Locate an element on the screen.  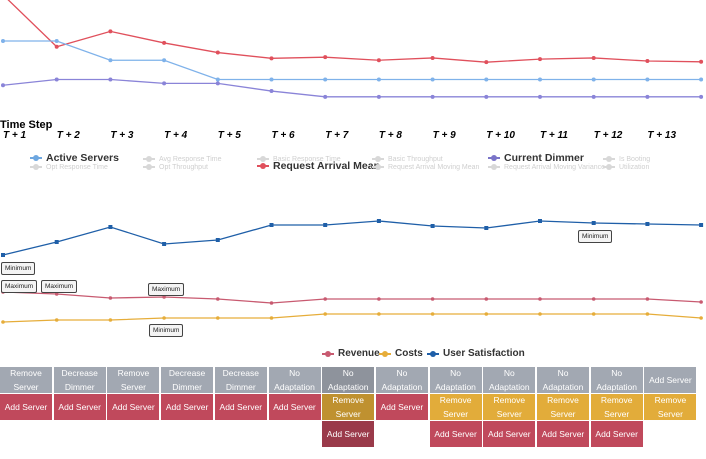
x-axis-tick-label: T + 3 is located at coordinates (122, 135).